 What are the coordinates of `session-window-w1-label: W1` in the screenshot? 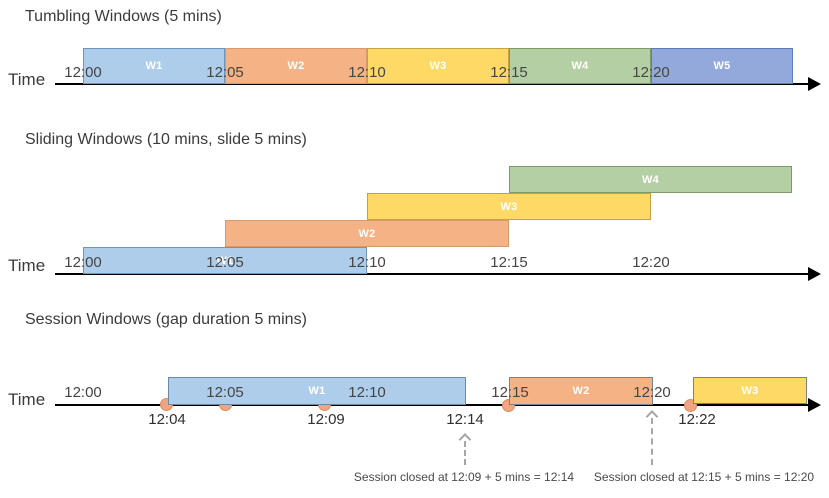 It's located at (317, 391).